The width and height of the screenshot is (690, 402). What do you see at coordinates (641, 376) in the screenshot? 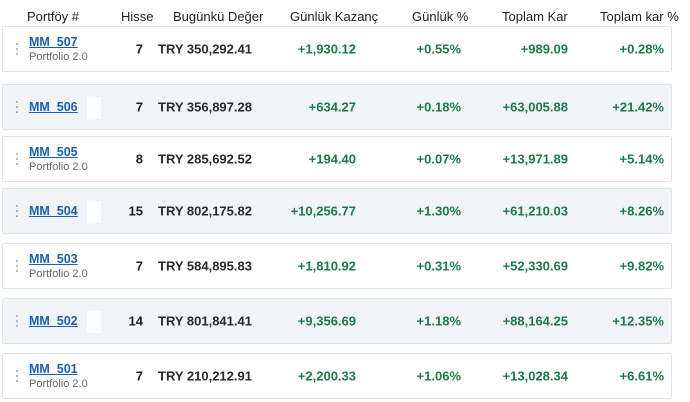
I see `total-percent: +6.61%` at bounding box center [641, 376].